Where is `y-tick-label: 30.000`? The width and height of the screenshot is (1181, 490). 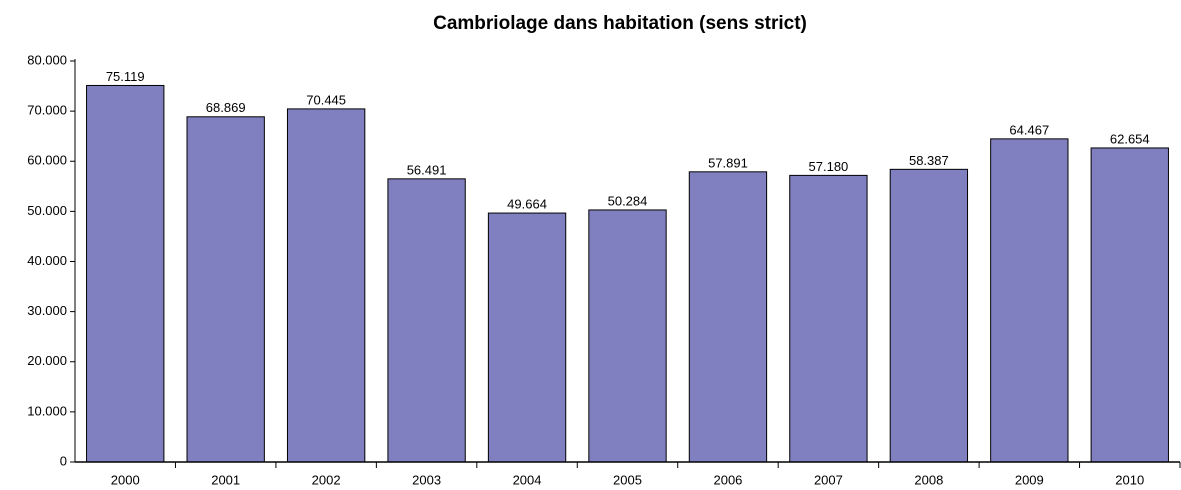 y-tick-label: 30.000 is located at coordinates (47, 310).